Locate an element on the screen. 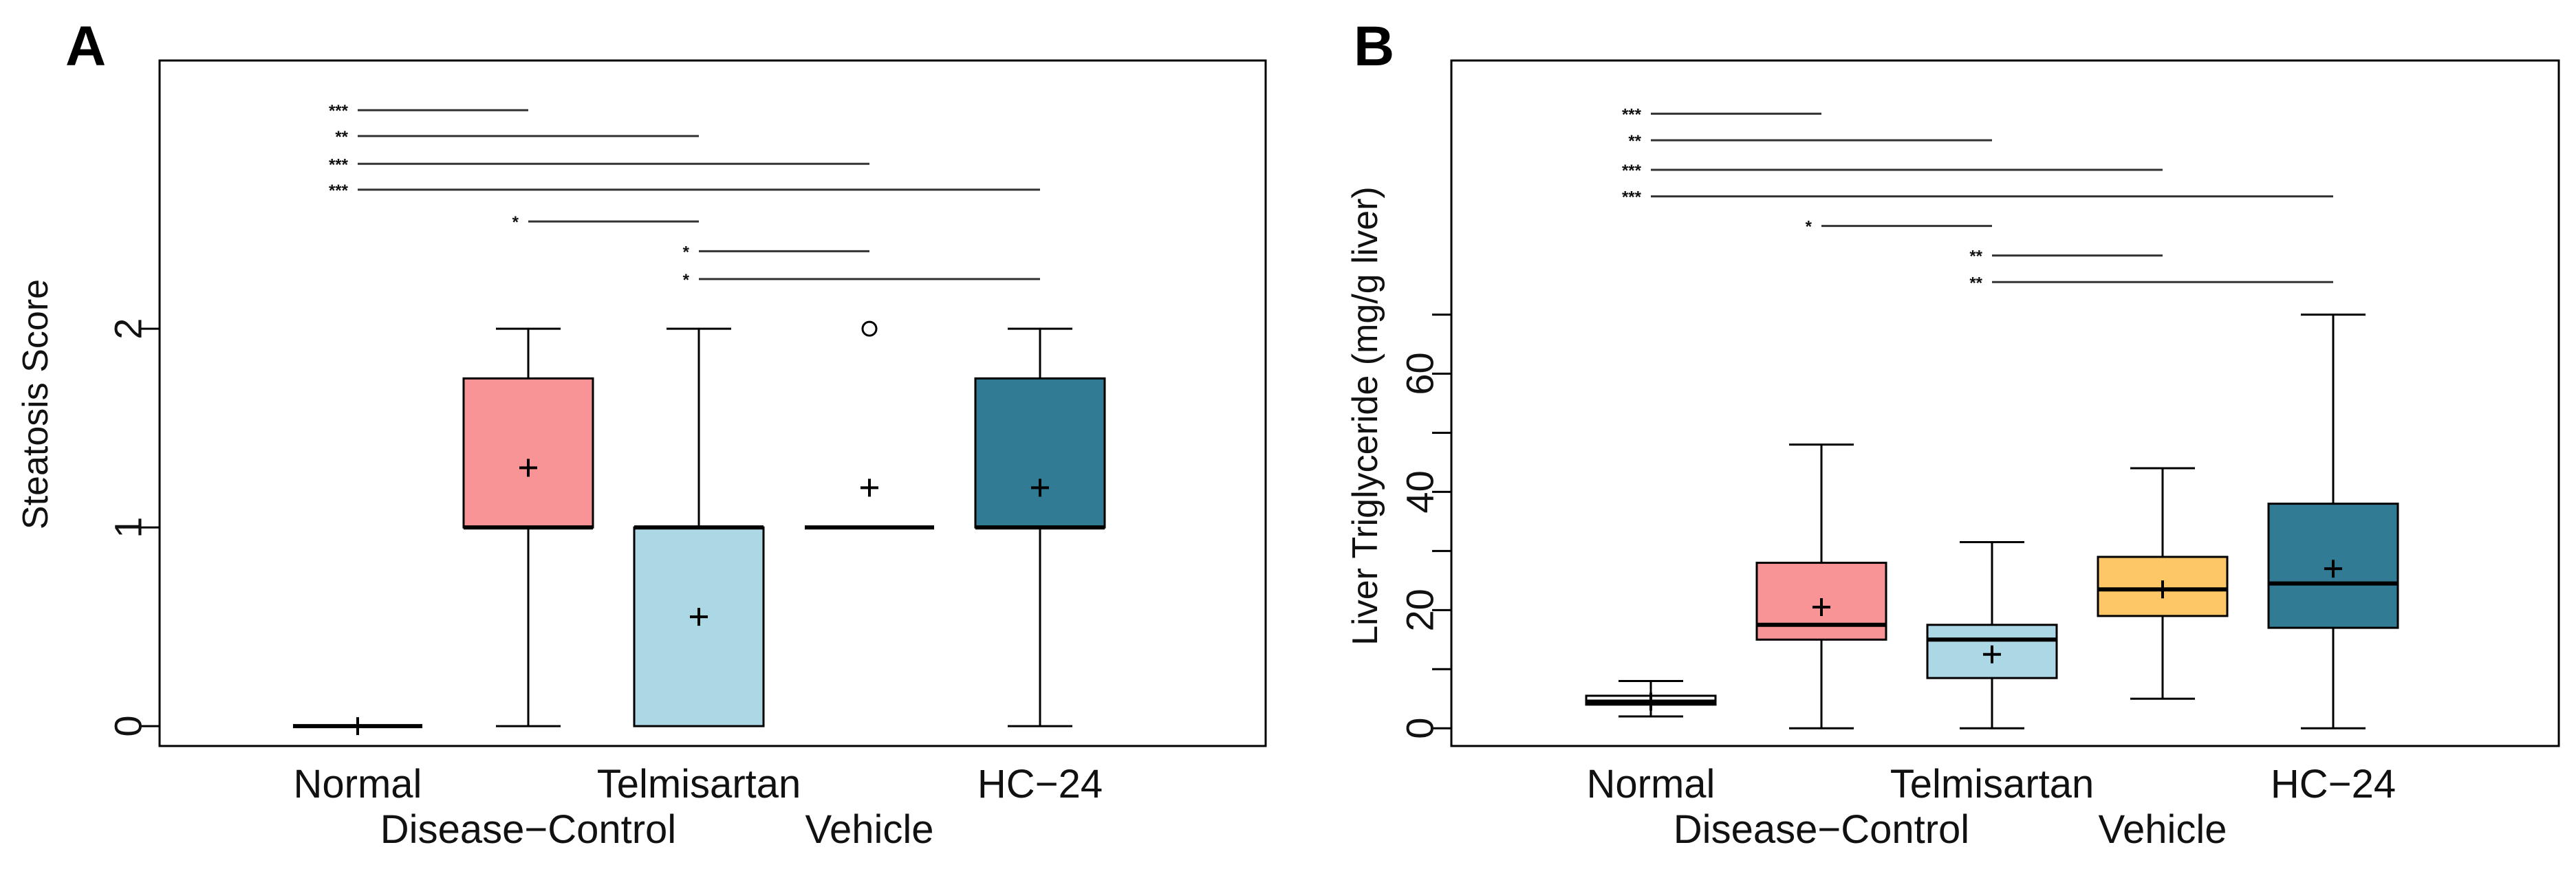 This screenshot has height=878, width=2576. panel-b-letter: B is located at coordinates (1374, 46).